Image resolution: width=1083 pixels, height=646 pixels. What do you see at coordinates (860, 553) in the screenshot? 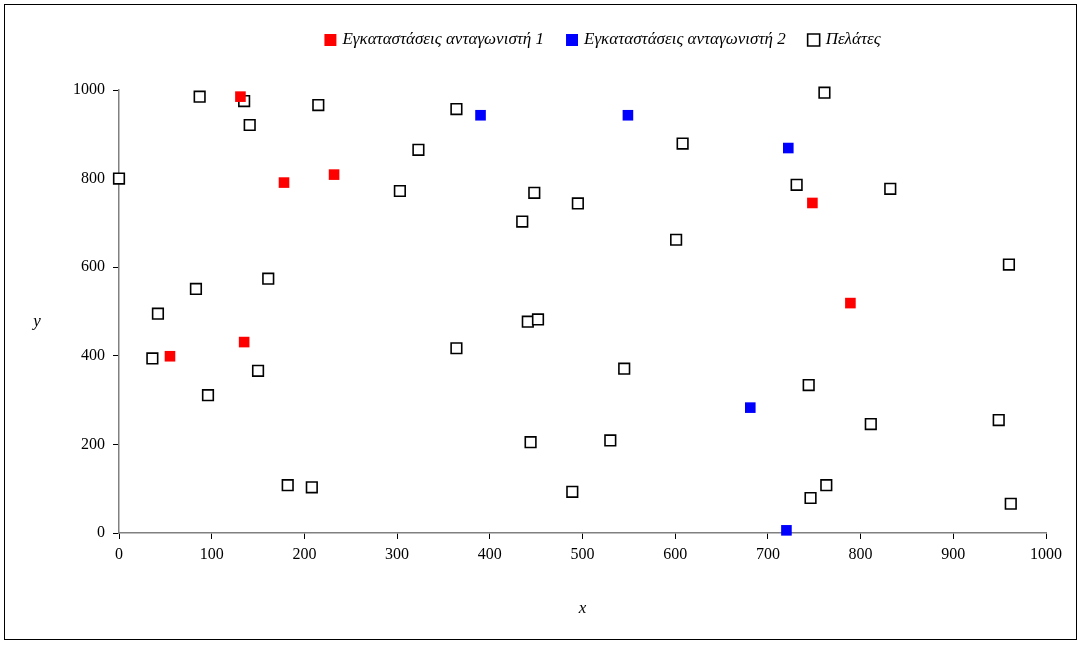
I see `x-tick-label: 800` at bounding box center [860, 553].